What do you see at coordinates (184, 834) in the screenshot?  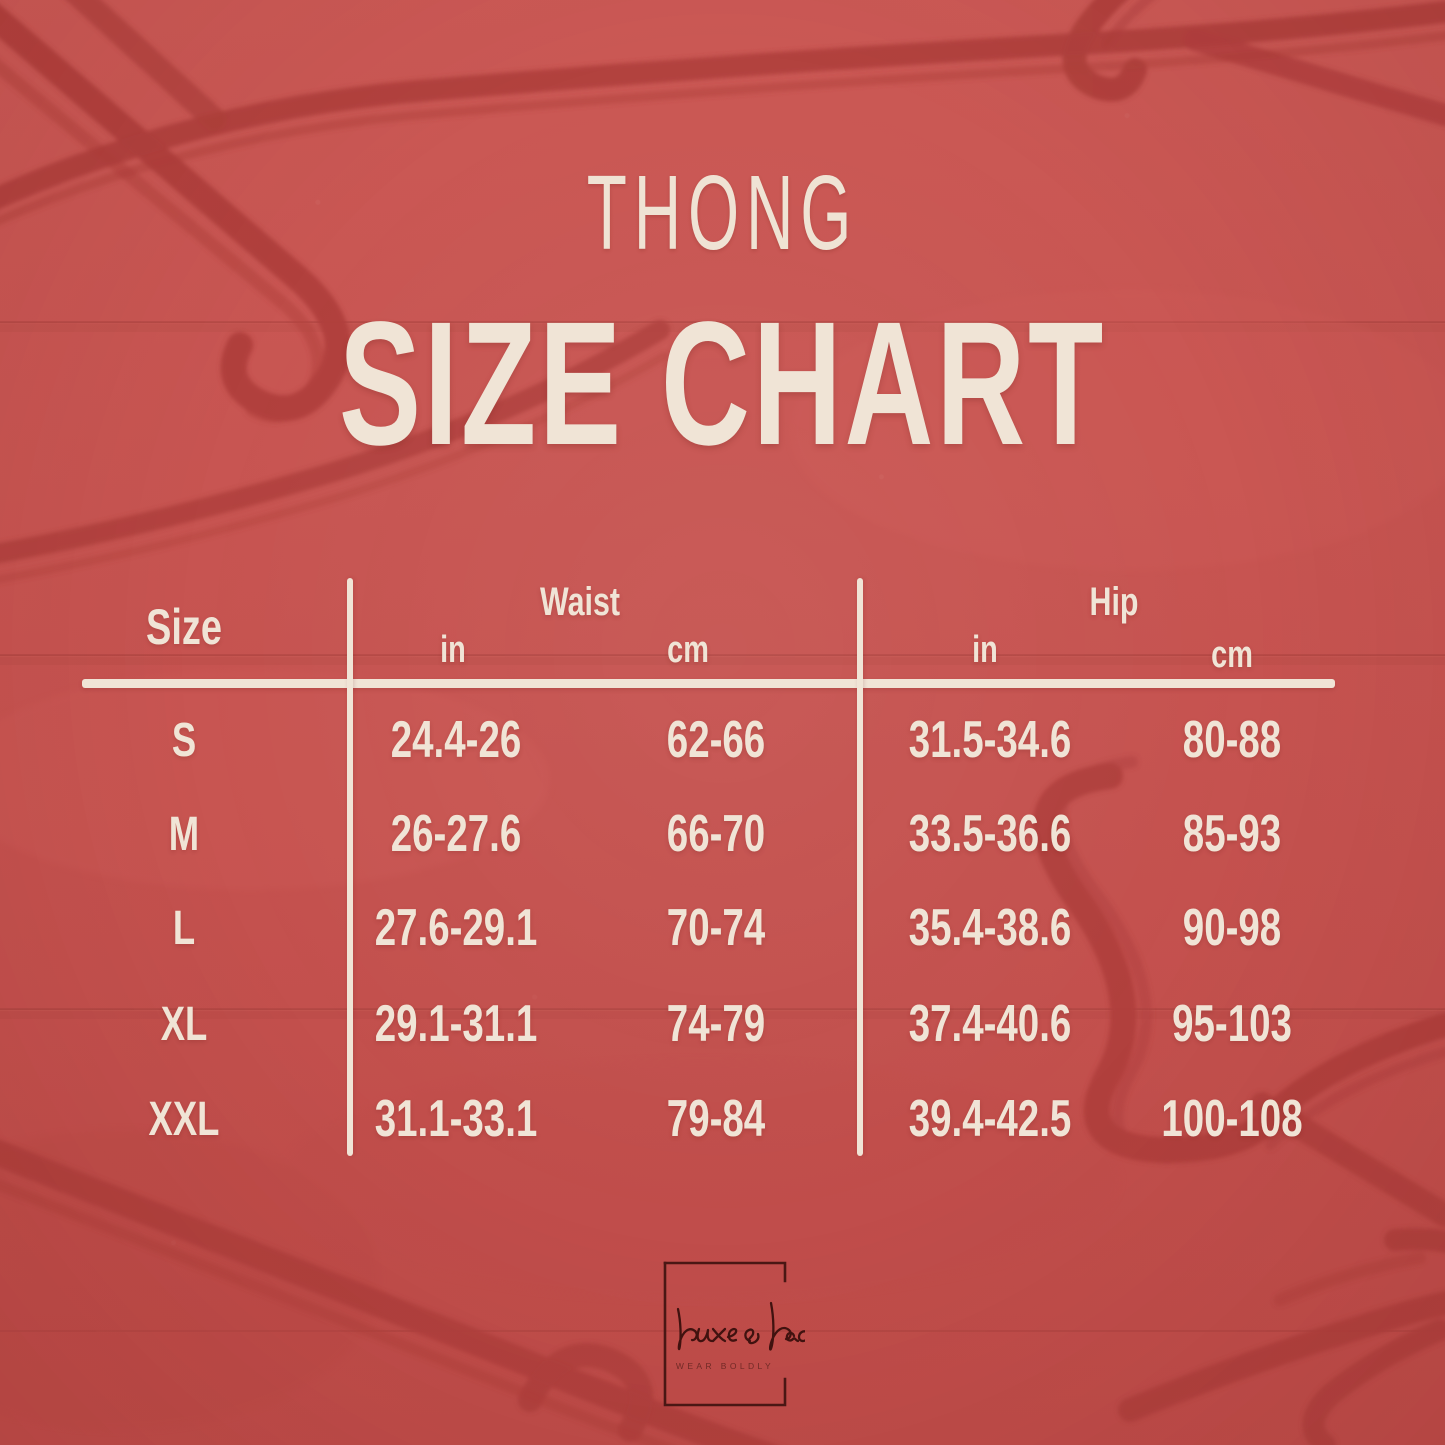 I see `table-row-size: M` at bounding box center [184, 834].